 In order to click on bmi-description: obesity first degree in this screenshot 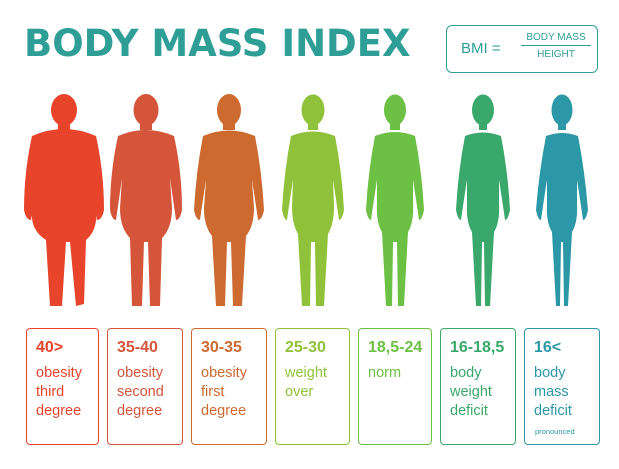, I will do `click(224, 392)`.